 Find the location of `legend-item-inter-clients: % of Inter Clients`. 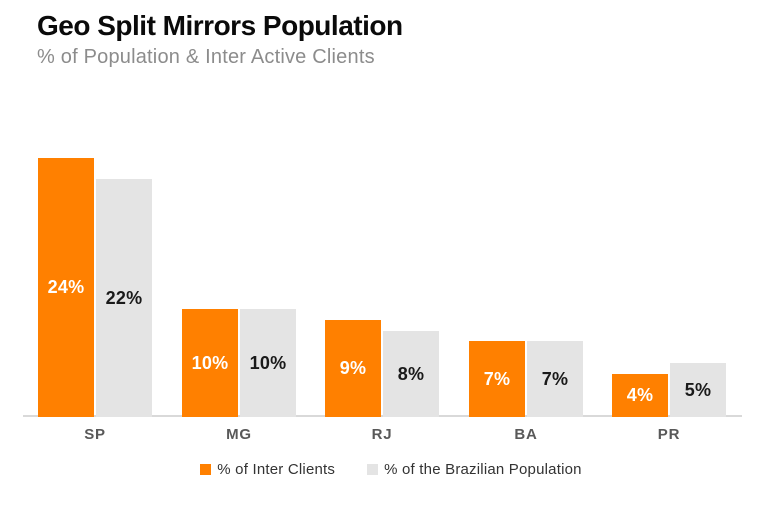

legend-item-inter-clients: % of Inter Clients is located at coordinates (267, 469).